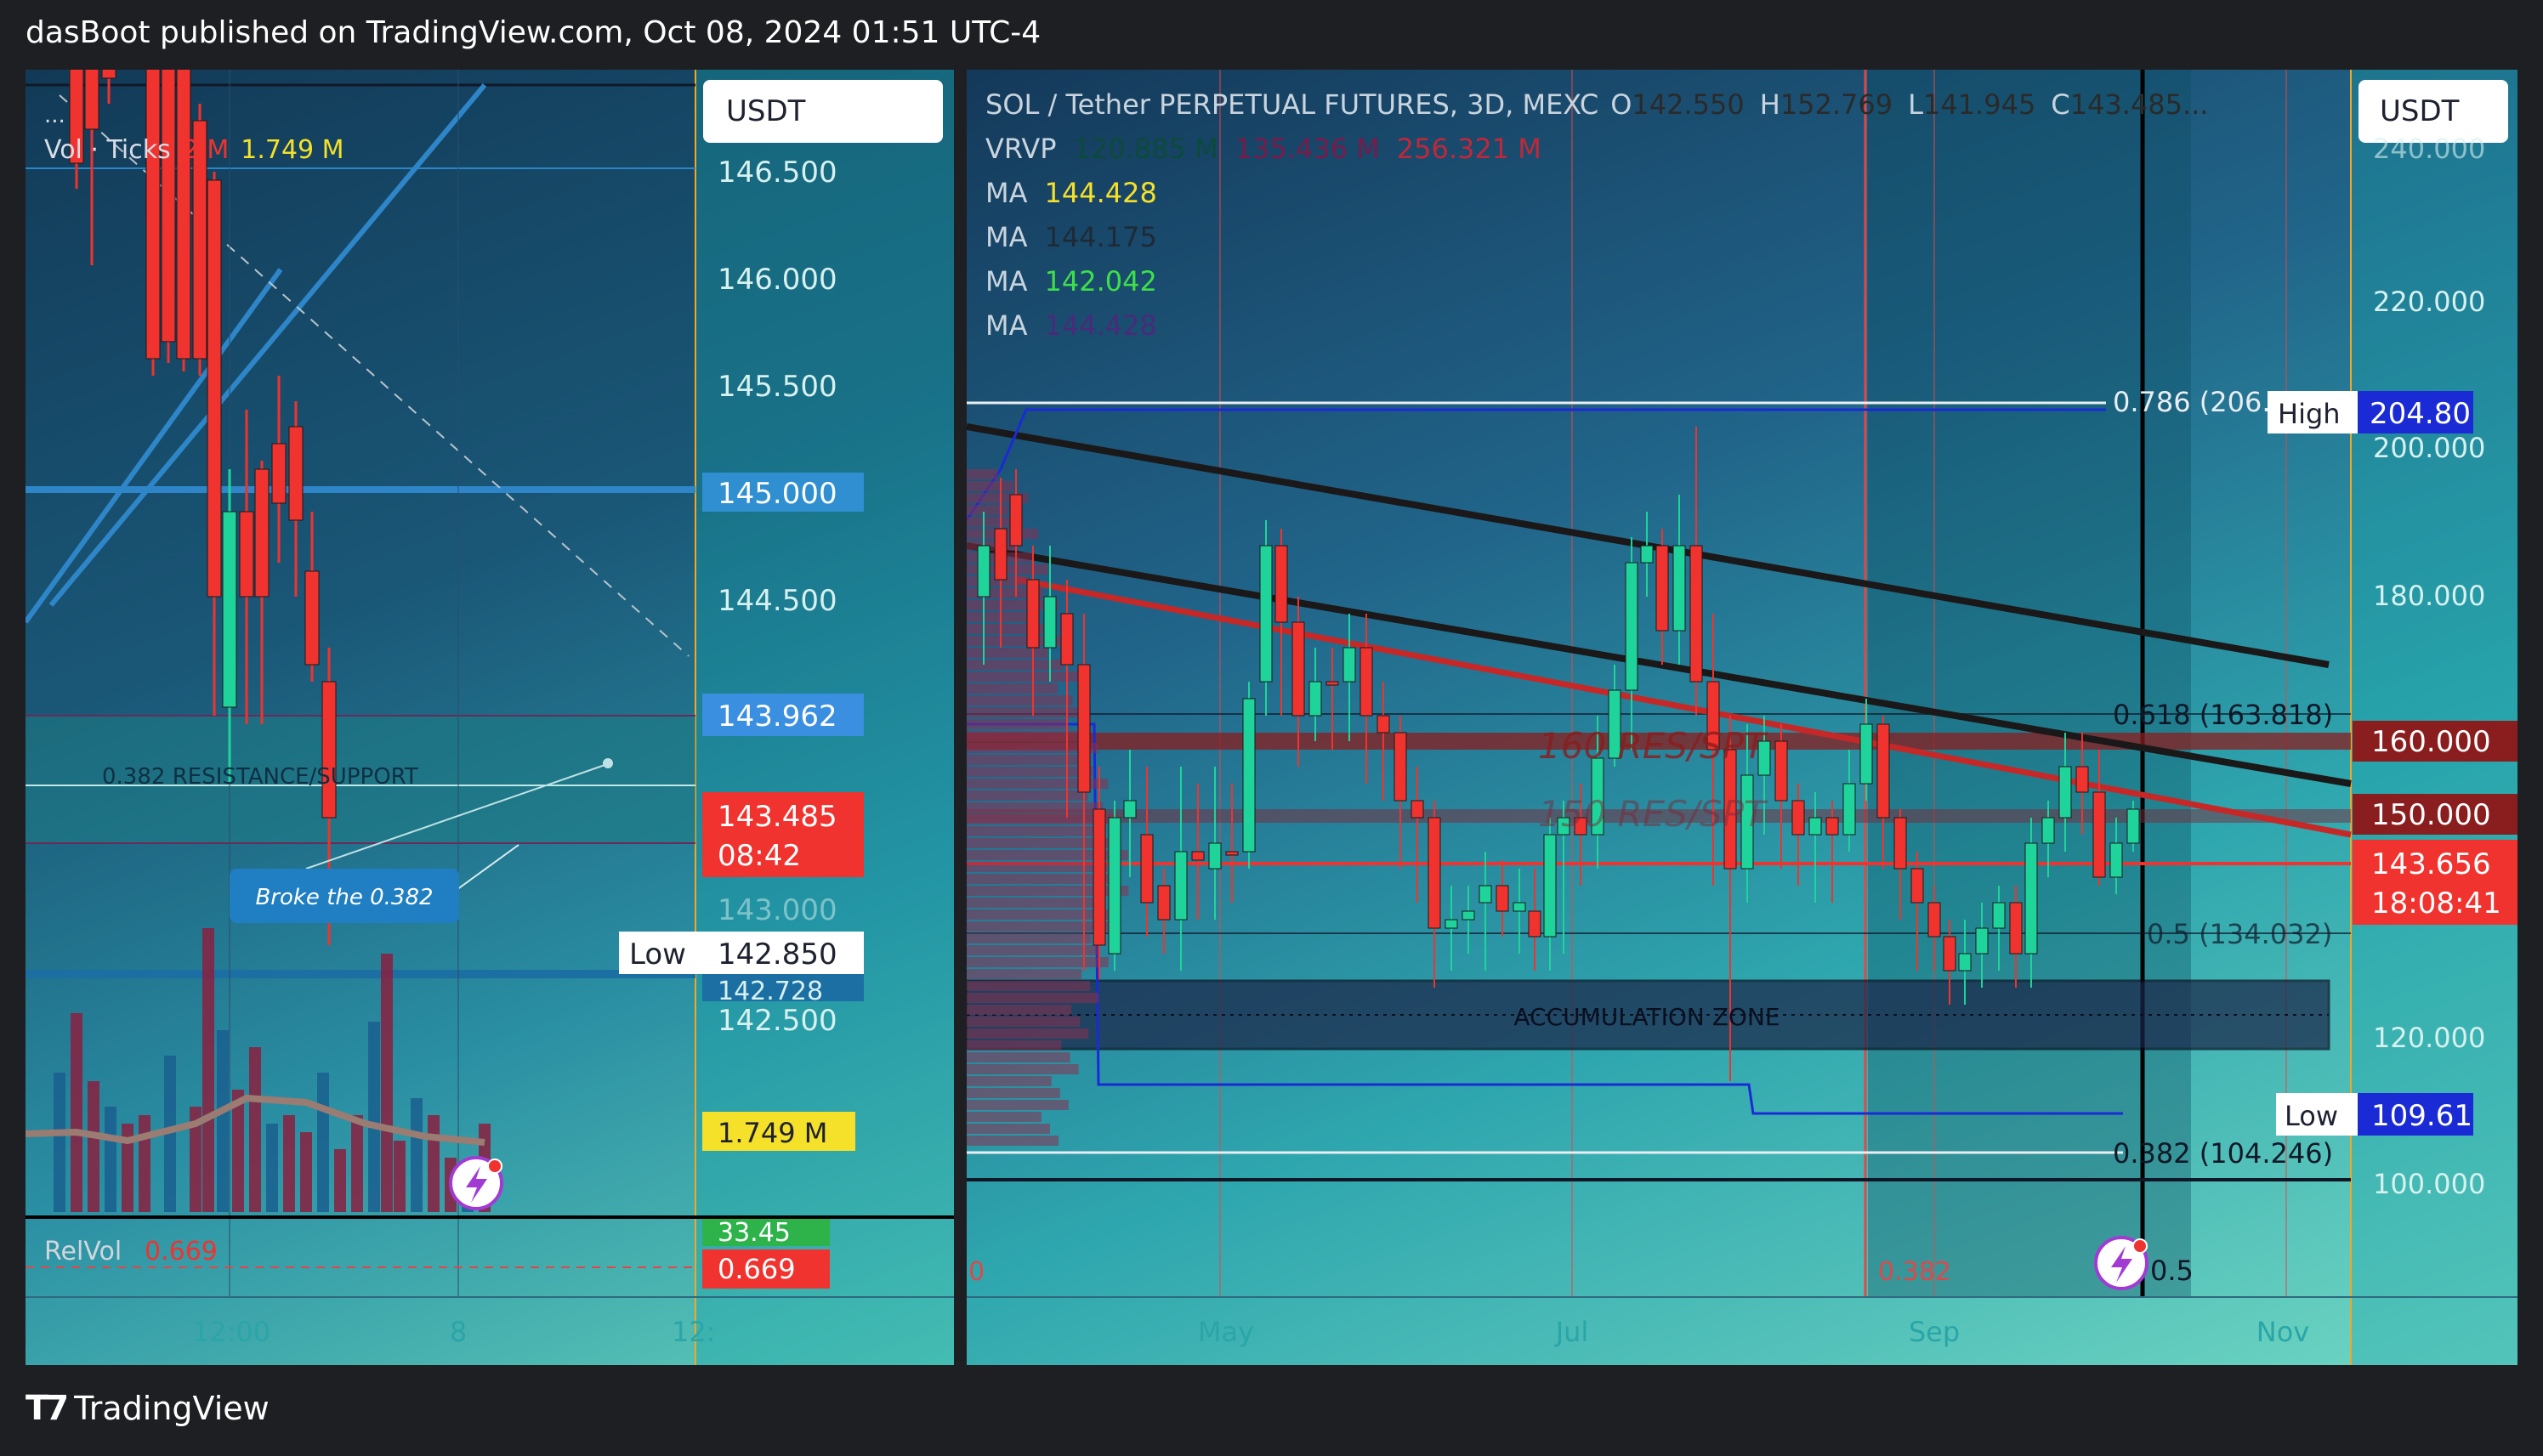 Image resolution: width=2543 pixels, height=1456 pixels. I want to click on left-currency-button, so click(823, 112).